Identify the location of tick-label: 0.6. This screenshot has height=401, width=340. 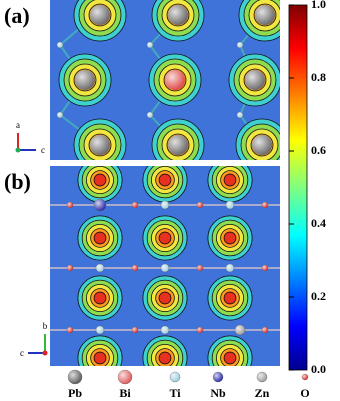
(318, 150).